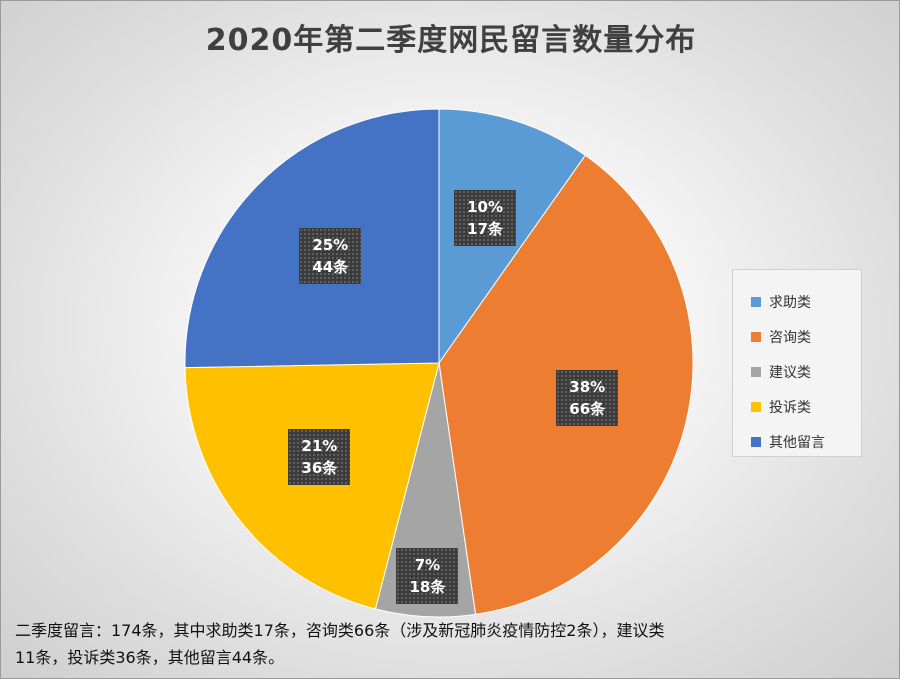 The image size is (900, 679). I want to click on summary-note-line2: 11条，投诉类36条，其他留言44条。, so click(150, 657).